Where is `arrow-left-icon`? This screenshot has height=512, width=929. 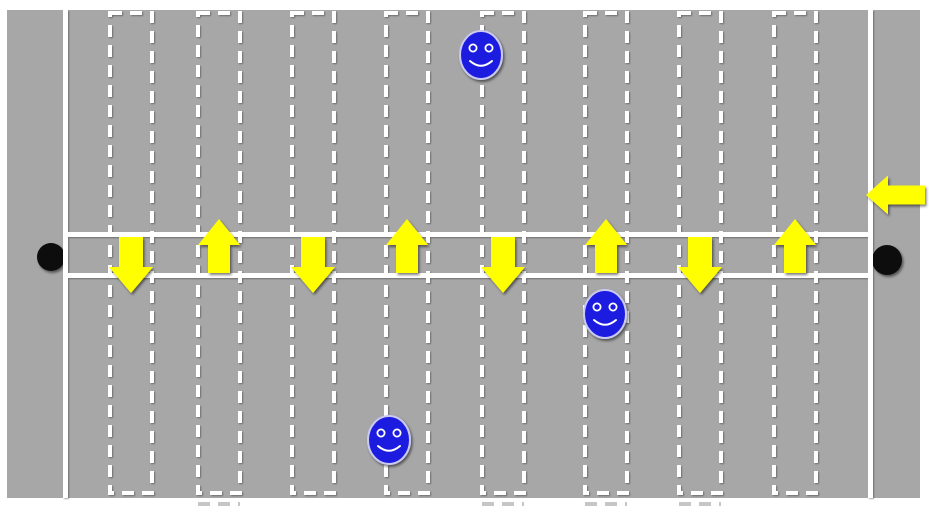
arrow-left-icon is located at coordinates (895, 195).